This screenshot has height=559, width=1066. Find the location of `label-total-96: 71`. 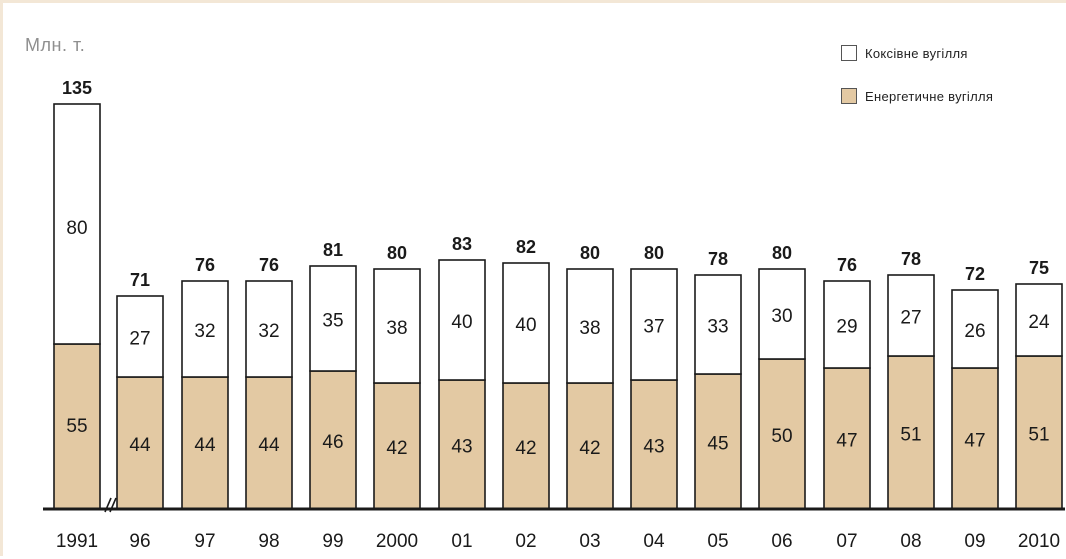

label-total-96: 71 is located at coordinates (140, 280).